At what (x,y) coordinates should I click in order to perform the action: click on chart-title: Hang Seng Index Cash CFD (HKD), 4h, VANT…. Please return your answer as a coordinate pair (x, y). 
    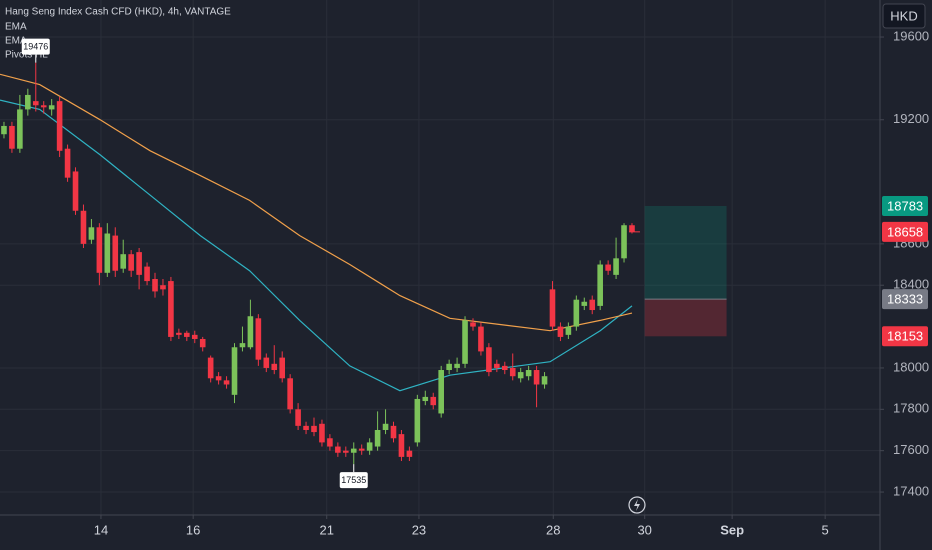
    Looking at the image, I should click on (118, 12).